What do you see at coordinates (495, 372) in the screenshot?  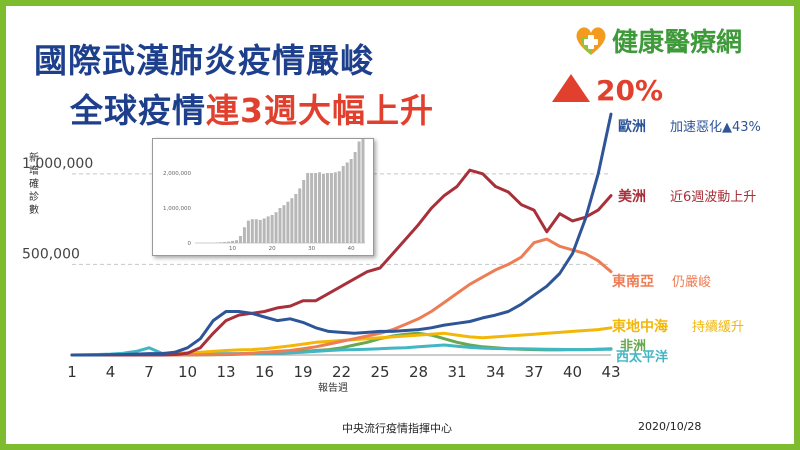 I see `x-tick-label: 34` at bounding box center [495, 372].